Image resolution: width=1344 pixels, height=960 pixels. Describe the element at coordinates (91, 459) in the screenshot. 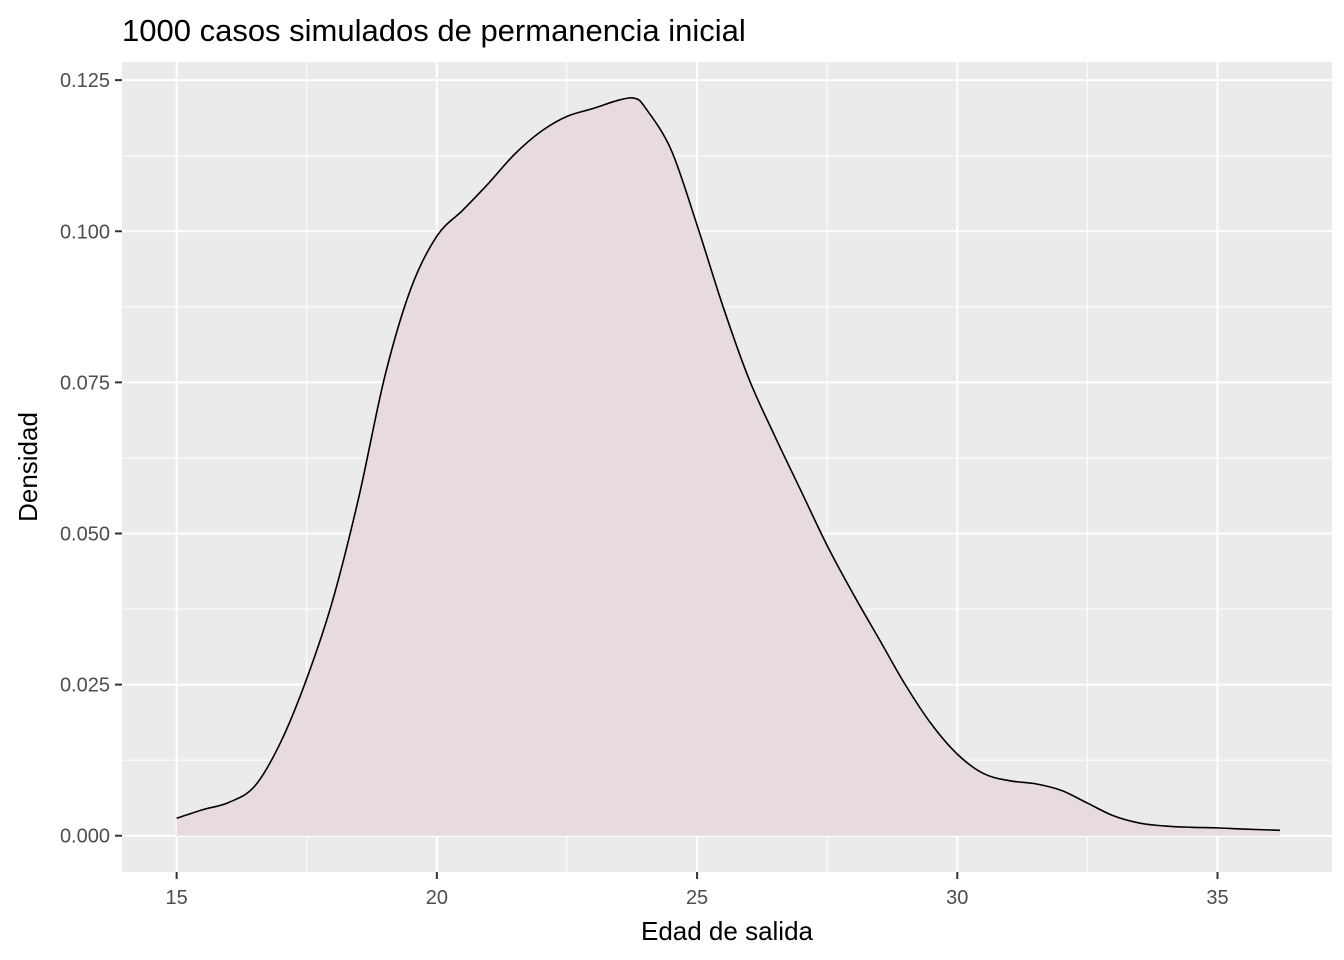

I see `y-axis: 0.000 0.025 0.050 0.075 0.100 0.125` at that location.